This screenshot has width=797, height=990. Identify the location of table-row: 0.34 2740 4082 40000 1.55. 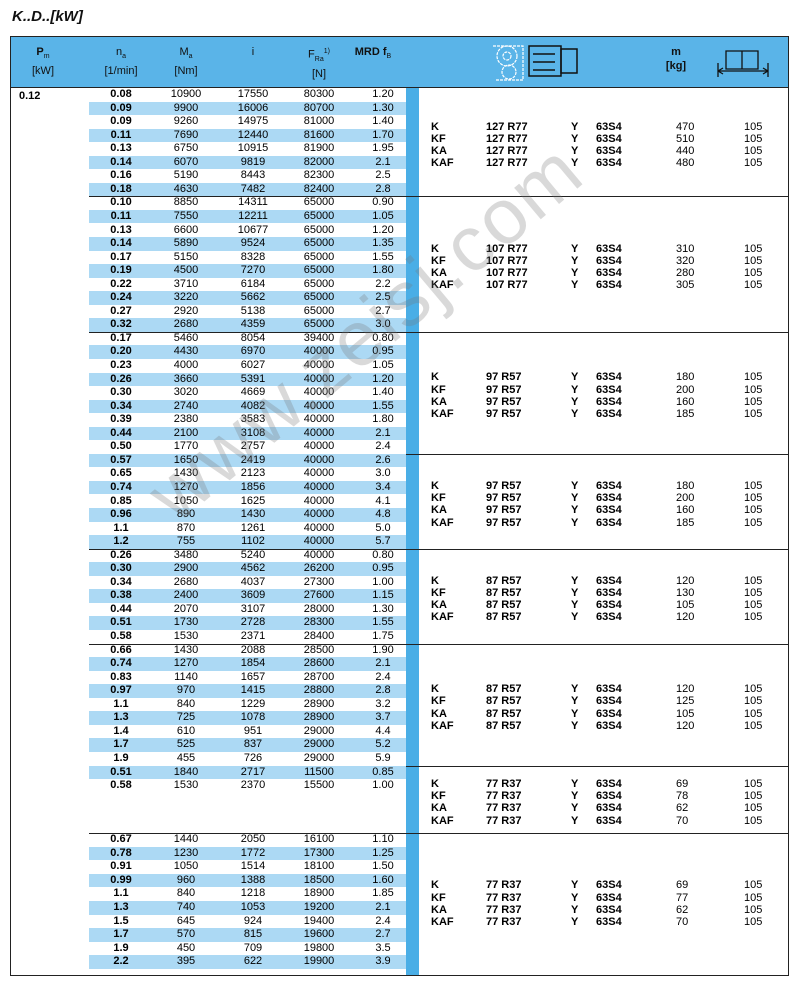
(247, 406).